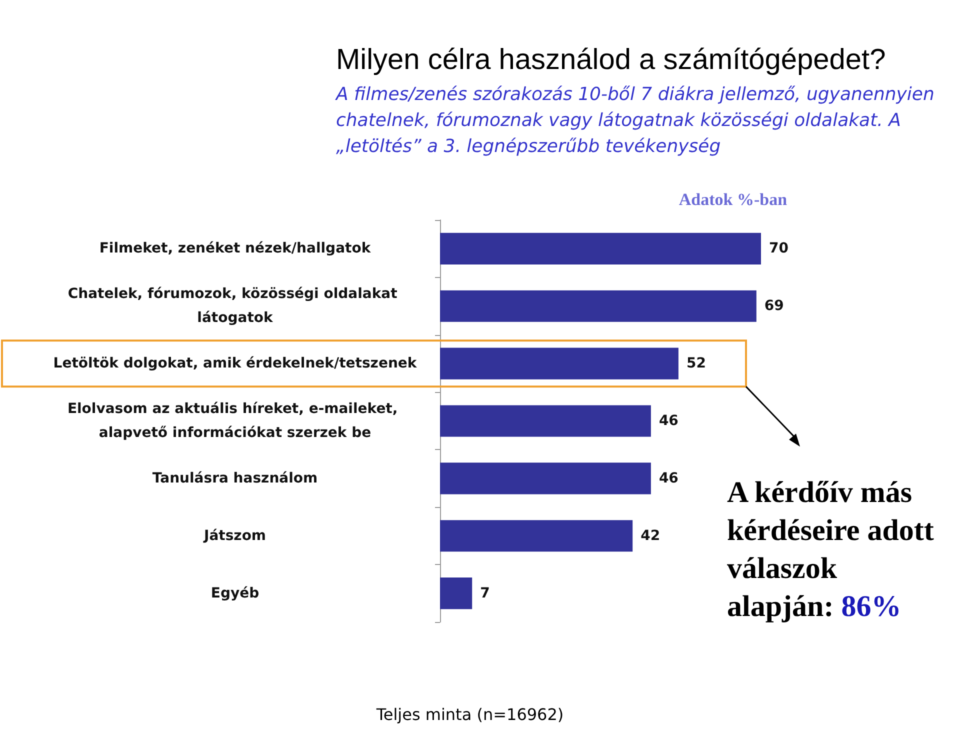 The width and height of the screenshot is (960, 729). What do you see at coordinates (650, 536) in the screenshot?
I see `data-label: 42` at bounding box center [650, 536].